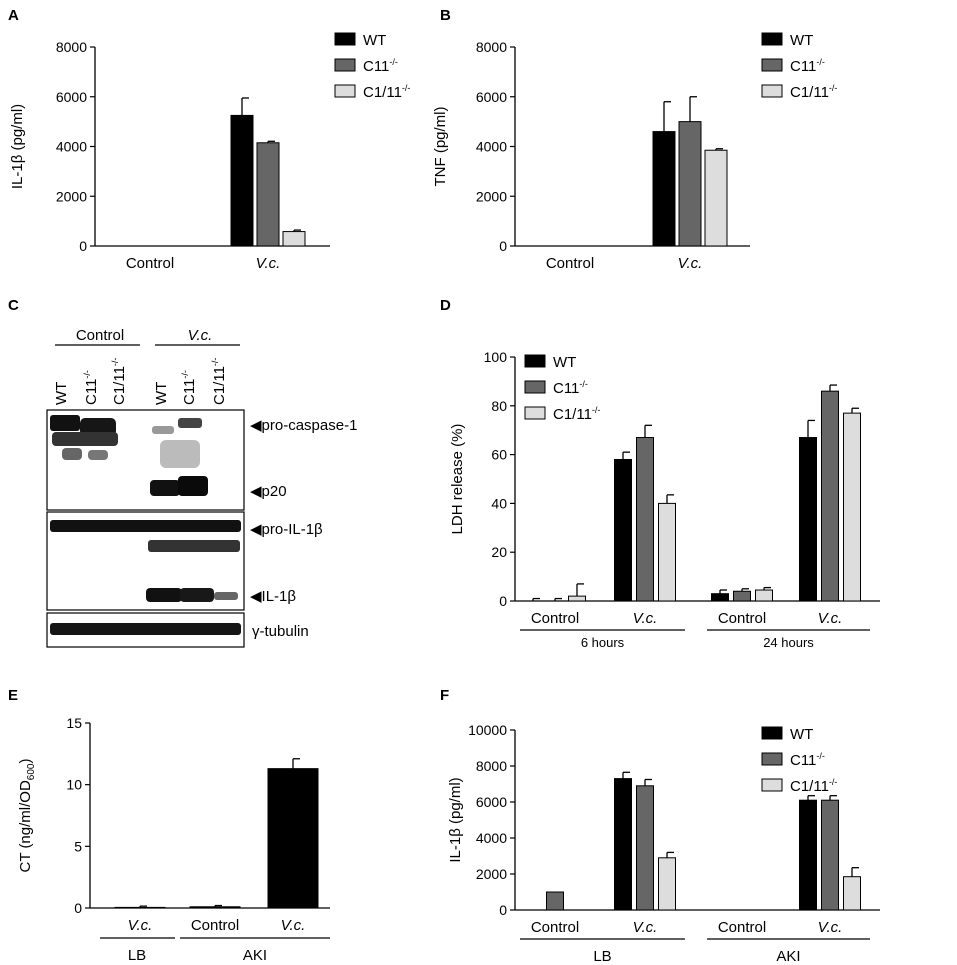 The image size is (957, 965). What do you see at coordinates (87, 374) in the screenshot?
I see `blot-lane-label-sup: -/-` at bounding box center [87, 374].